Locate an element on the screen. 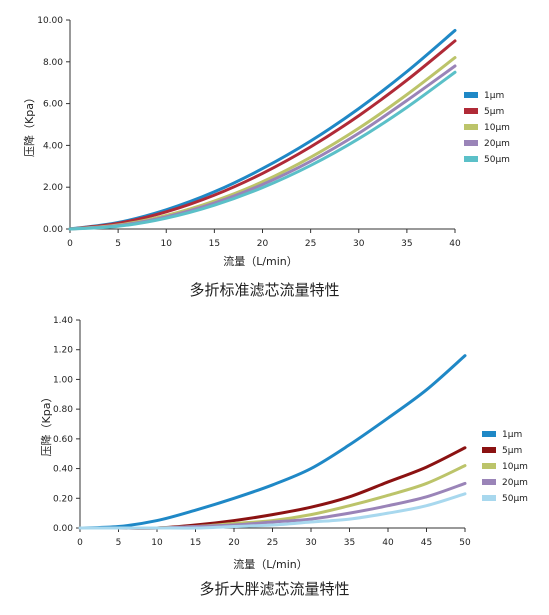 This screenshot has height=615, width=549. chart-title: 多折标准滤芯流量特性 is located at coordinates (264, 290).